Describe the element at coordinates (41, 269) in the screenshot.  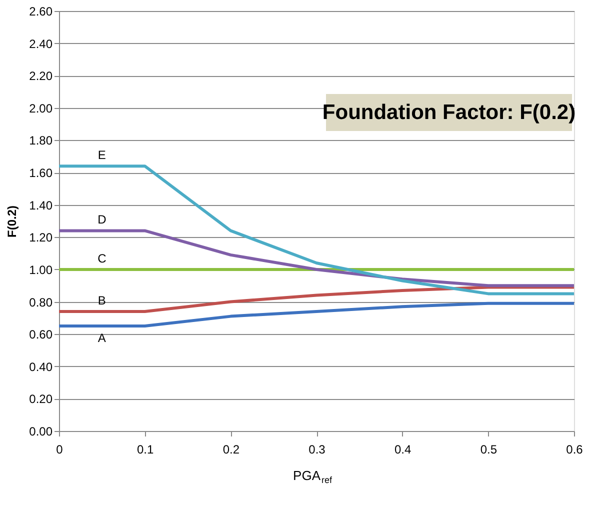
I see `y-tick-label: 1.00` at that location.